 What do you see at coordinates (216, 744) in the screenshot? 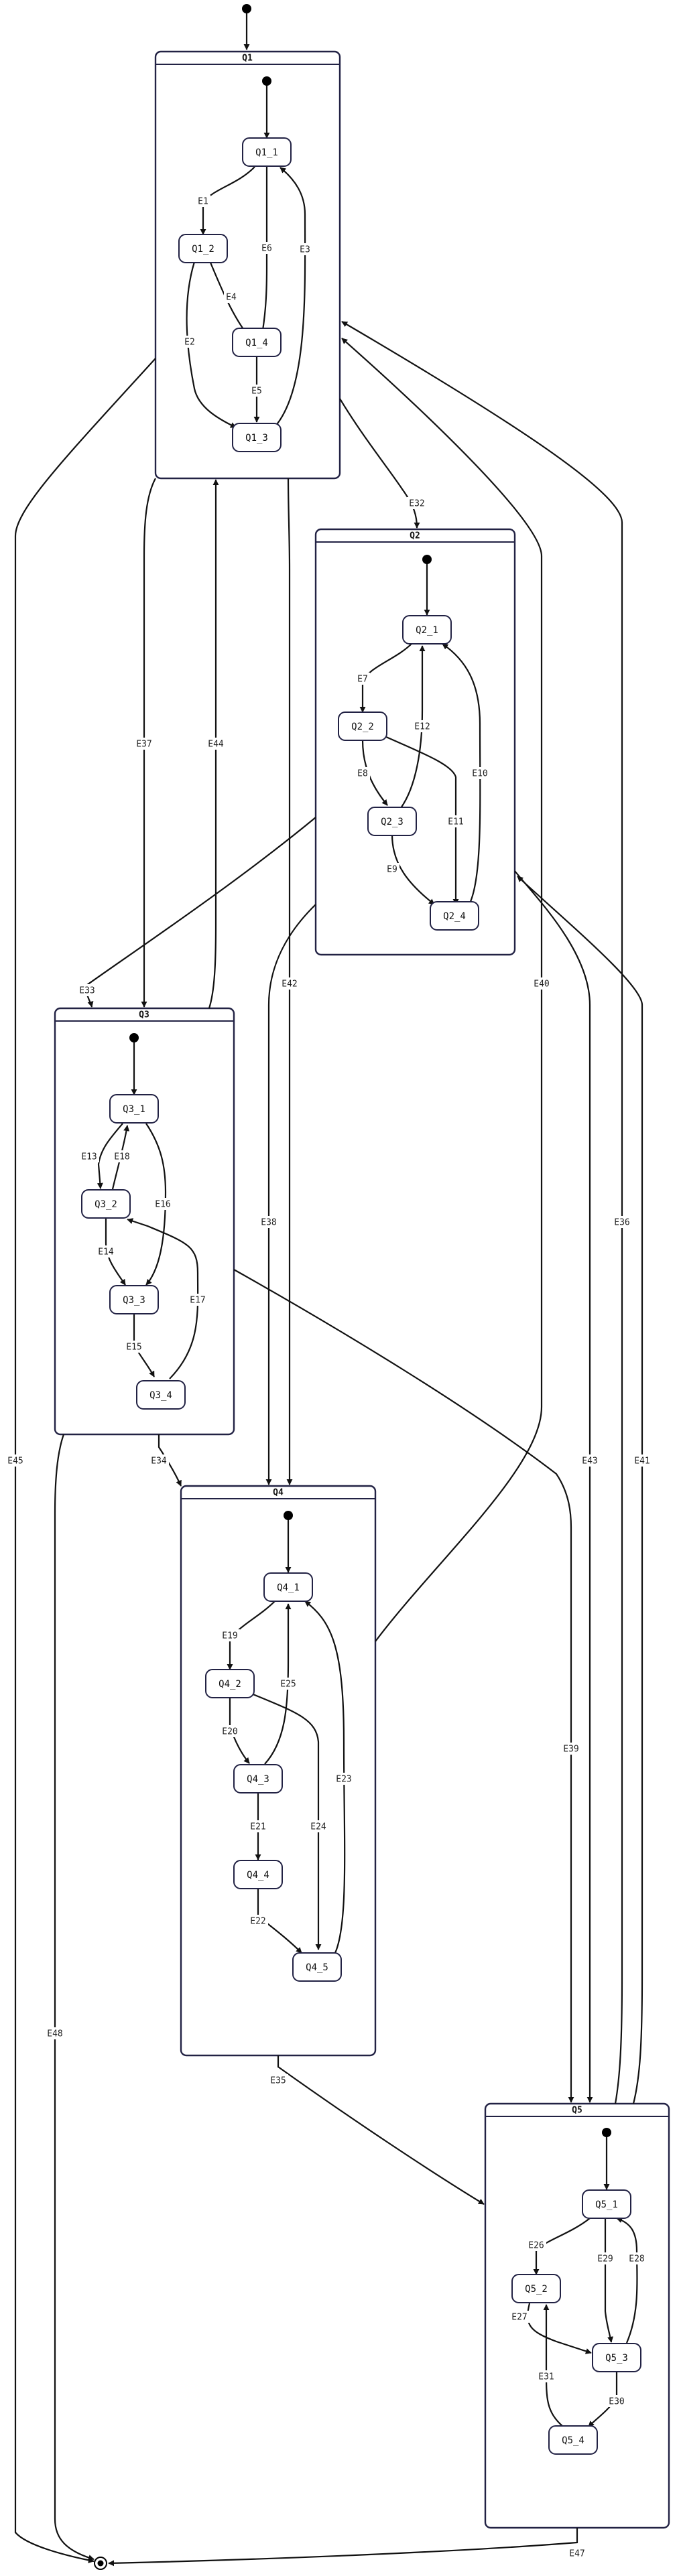
I see `transition-e44-label: E44` at bounding box center [216, 744].